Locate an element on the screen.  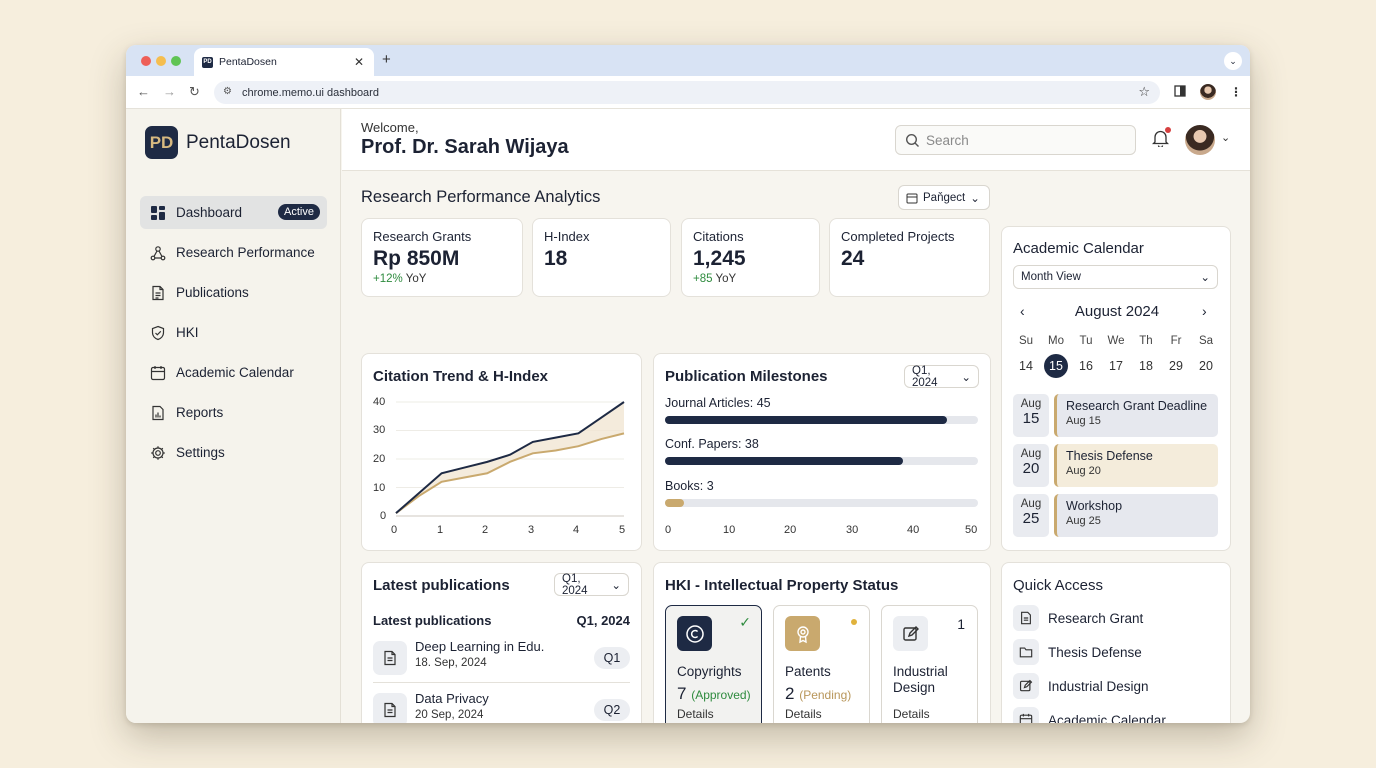
window-close-button is located at coordinates (146, 61).